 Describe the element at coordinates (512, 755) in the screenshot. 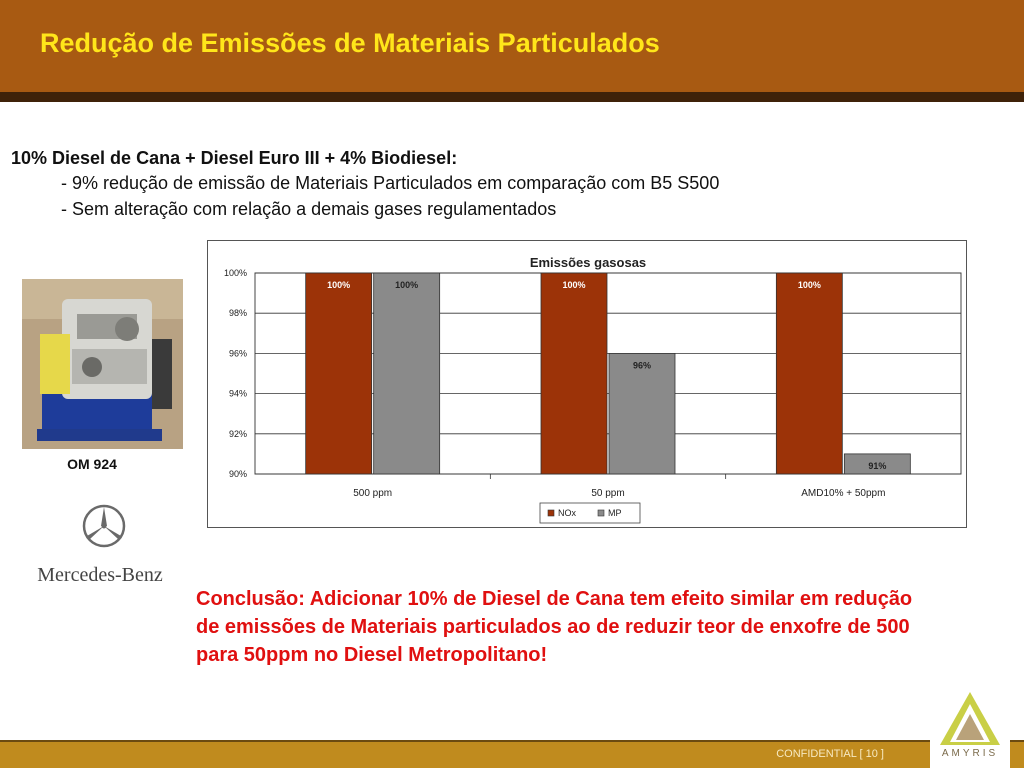

I see `footer-bar` at that location.